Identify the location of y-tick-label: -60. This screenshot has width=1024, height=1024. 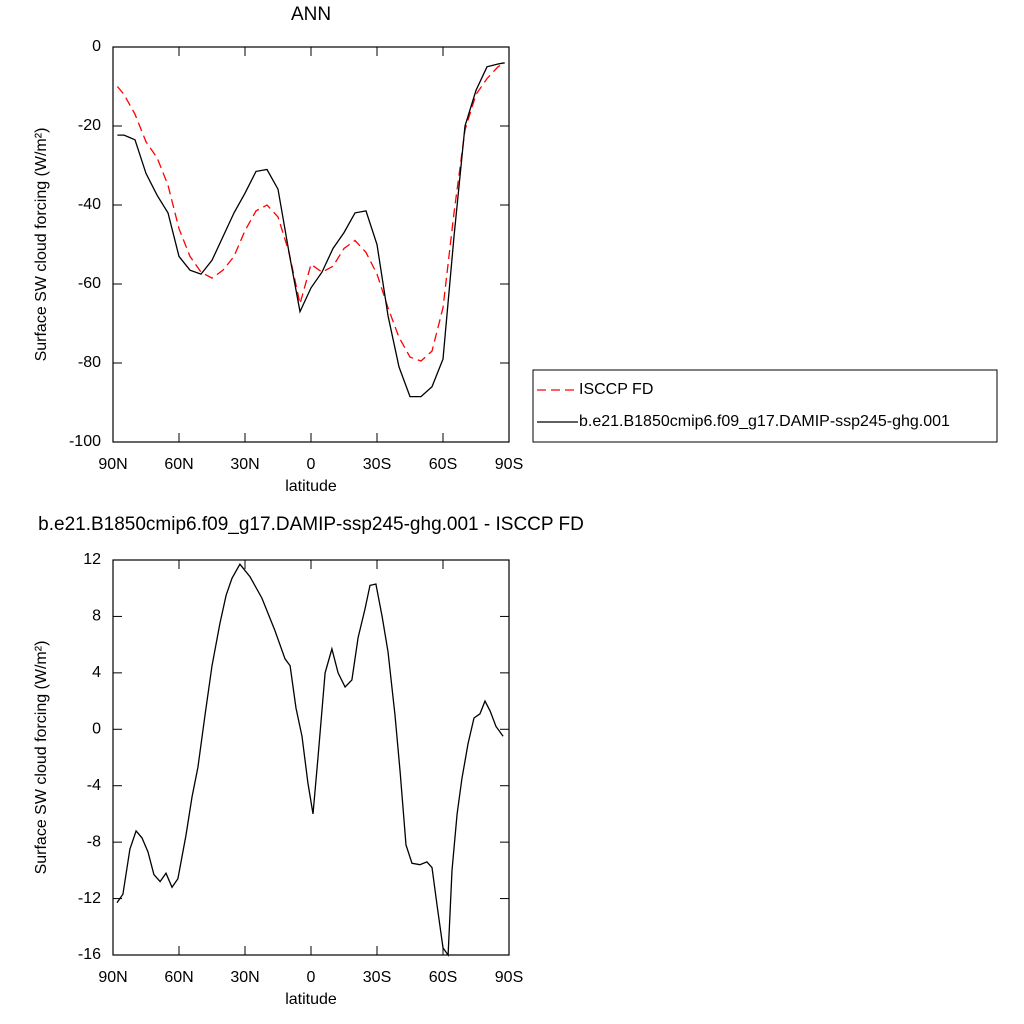
(89, 283).